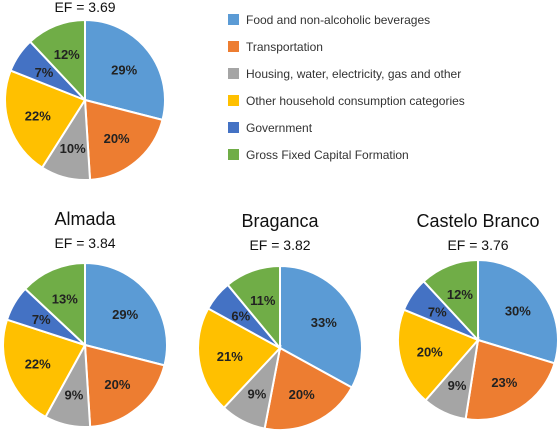 The image size is (560, 430). Describe the element at coordinates (324, 322) in the screenshot. I see `slice-label: 33%` at that location.